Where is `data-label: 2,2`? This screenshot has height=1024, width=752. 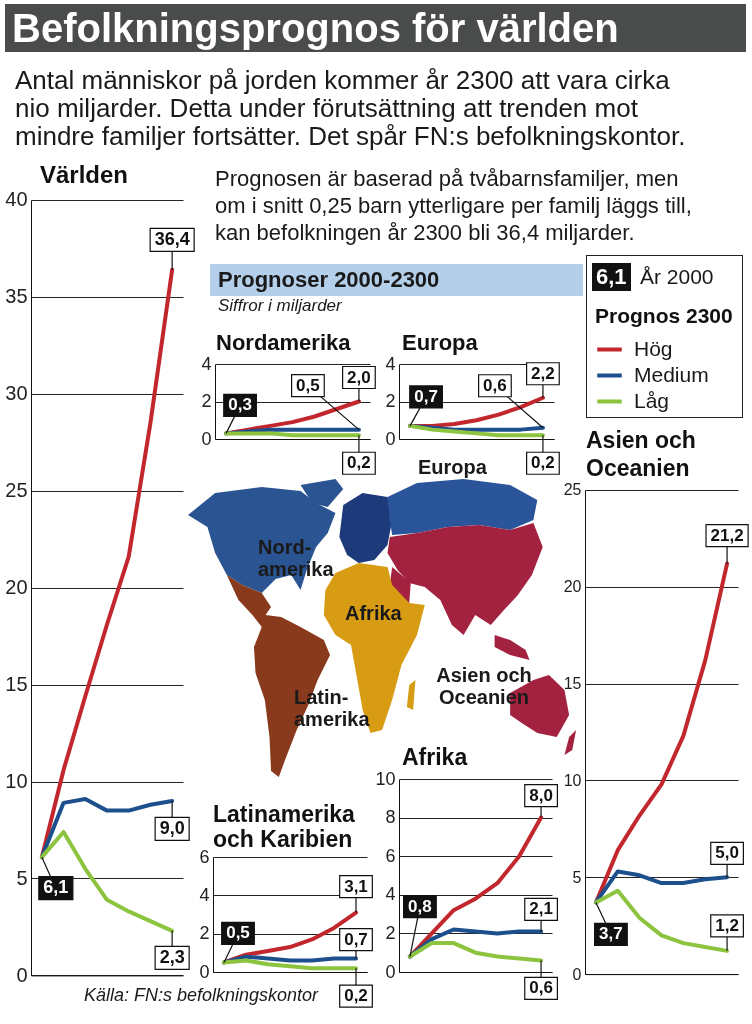
data-label: 2,2 is located at coordinates (543, 373).